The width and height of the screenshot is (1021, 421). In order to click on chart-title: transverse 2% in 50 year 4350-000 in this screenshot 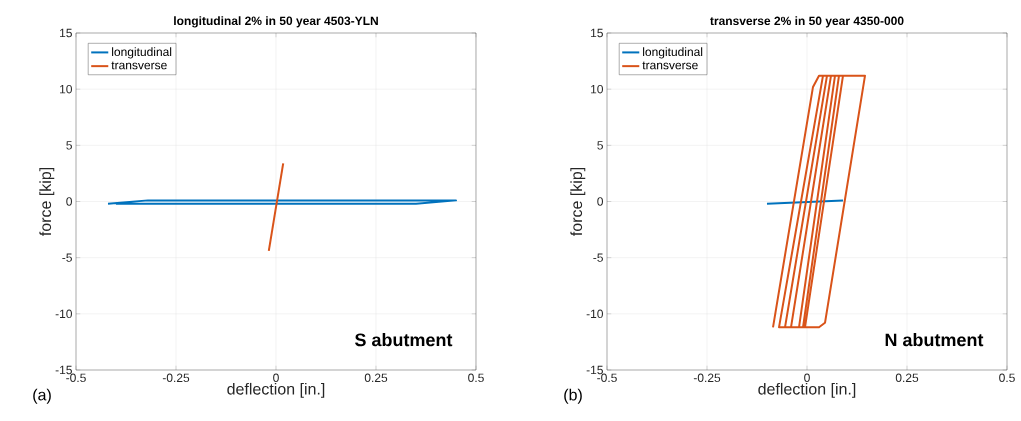, I will do `click(807, 22)`.